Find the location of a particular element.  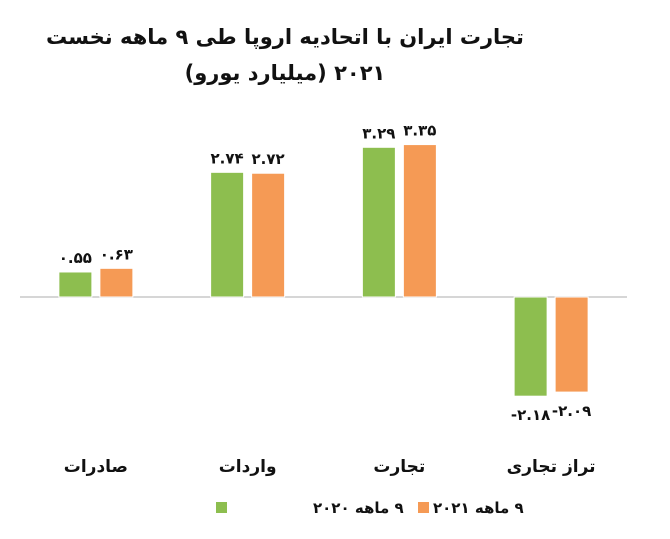

data-label-exports-2021: ۰.۶۳ is located at coordinates (116, 254).